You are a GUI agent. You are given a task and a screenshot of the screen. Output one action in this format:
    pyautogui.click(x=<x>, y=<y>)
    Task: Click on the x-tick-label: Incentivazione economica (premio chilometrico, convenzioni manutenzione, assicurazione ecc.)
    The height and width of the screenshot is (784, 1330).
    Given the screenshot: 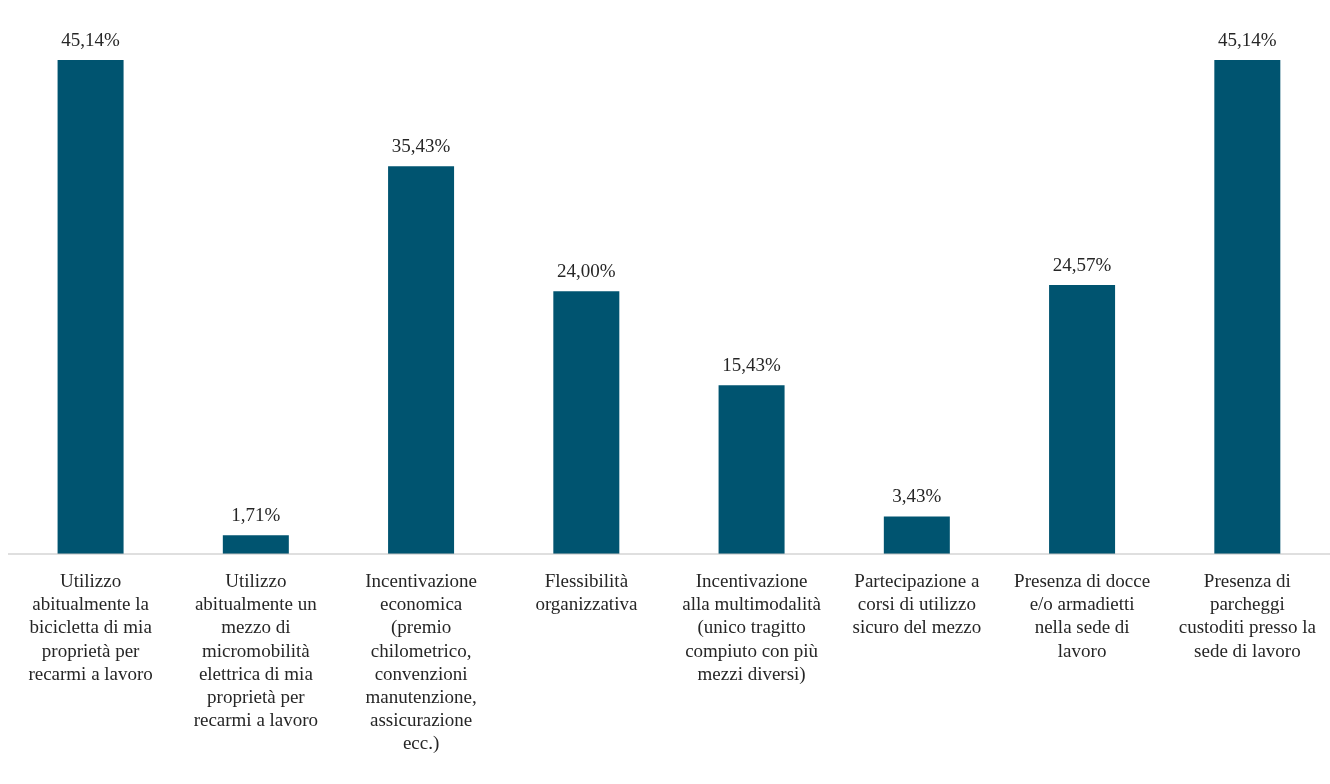 What is the action you would take?
    pyautogui.click(x=421, y=662)
    